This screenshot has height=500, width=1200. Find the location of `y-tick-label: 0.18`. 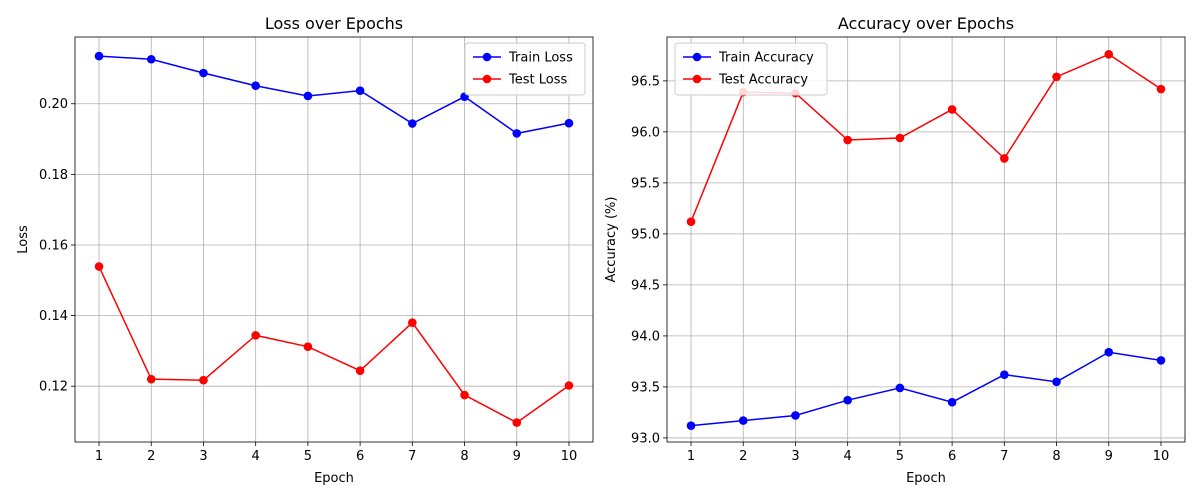

y-tick-label: 0.18 is located at coordinates (53, 175).